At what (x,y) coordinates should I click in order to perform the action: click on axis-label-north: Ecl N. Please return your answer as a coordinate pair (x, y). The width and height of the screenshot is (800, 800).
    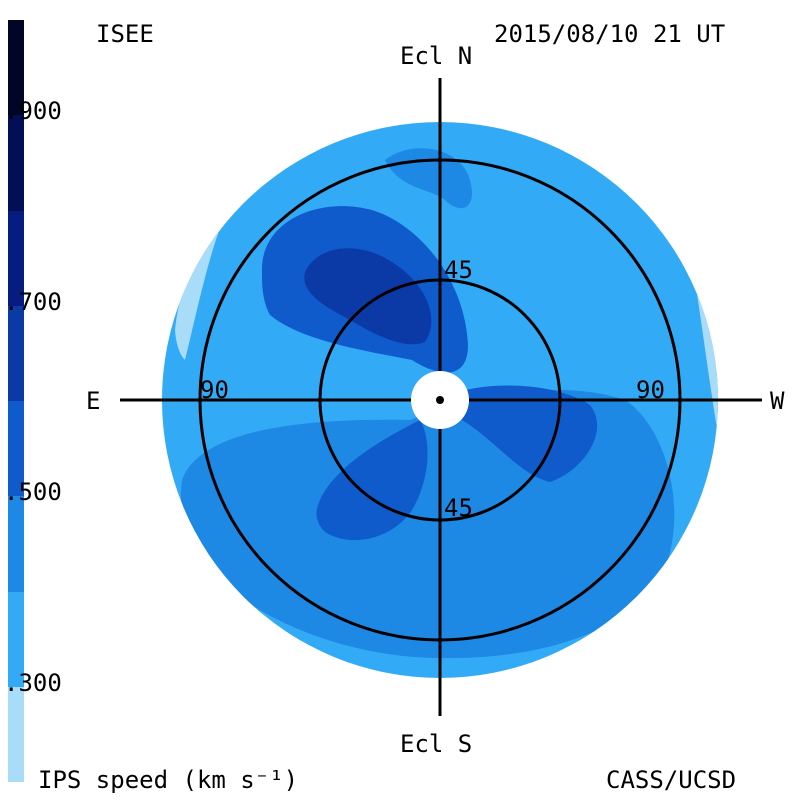
    Looking at the image, I should click on (436, 56).